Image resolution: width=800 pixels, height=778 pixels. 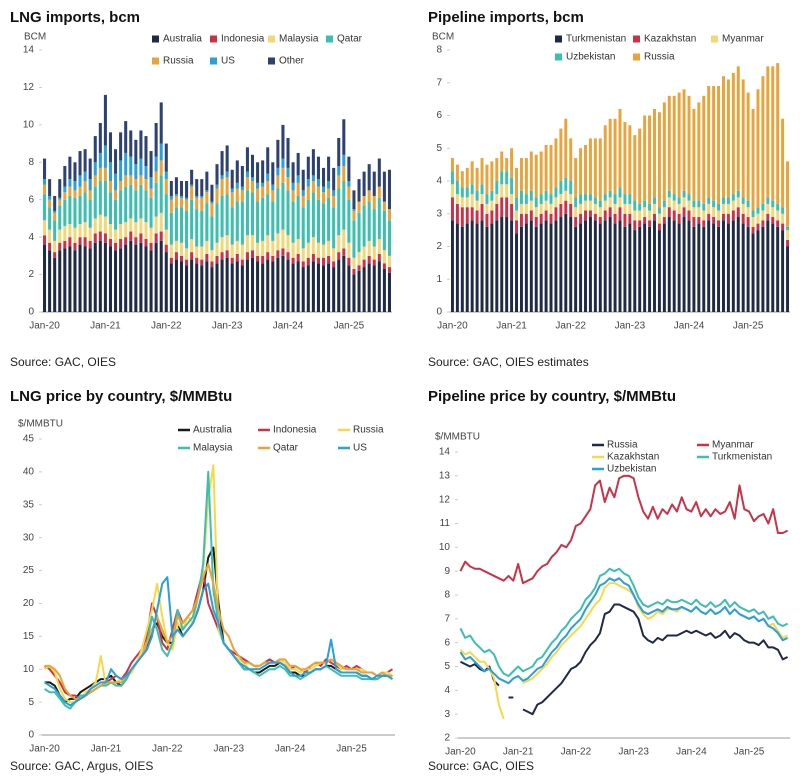 What do you see at coordinates (81, 766) in the screenshot?
I see `source-note: Source: GAC, Argus, OIES` at bounding box center [81, 766].